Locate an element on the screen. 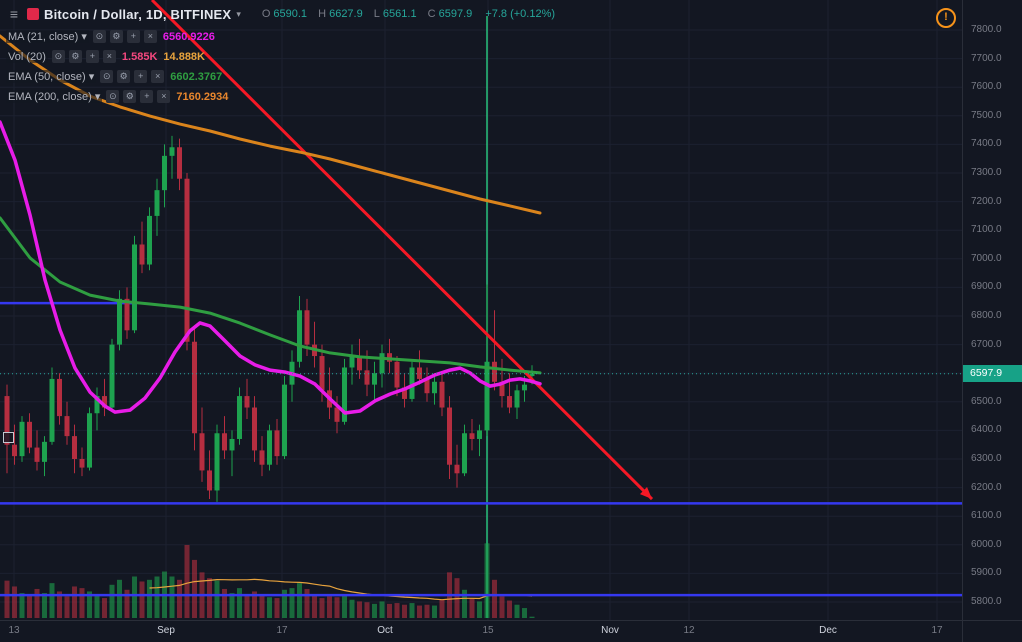 The height and width of the screenshot is (642, 1022). indicator-label: MA (21, close) ▾ is located at coordinates (47, 36).